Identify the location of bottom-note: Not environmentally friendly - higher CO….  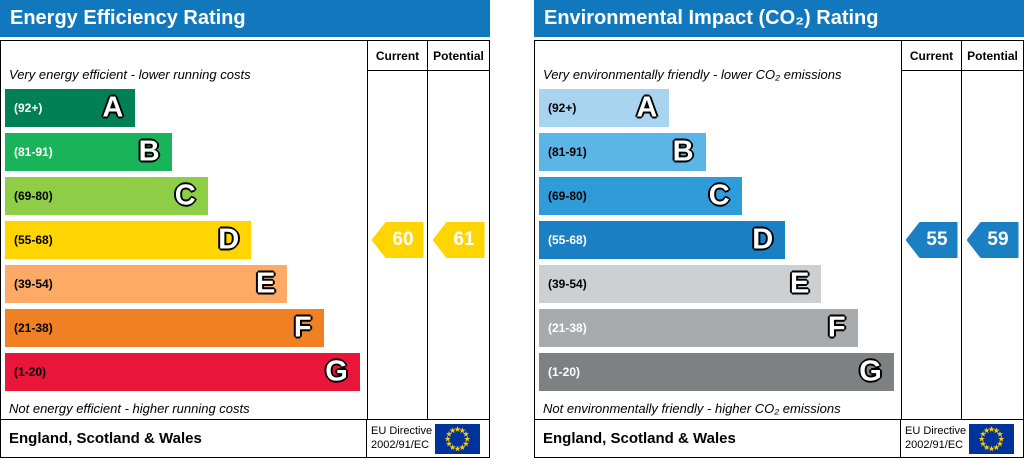
(692, 408).